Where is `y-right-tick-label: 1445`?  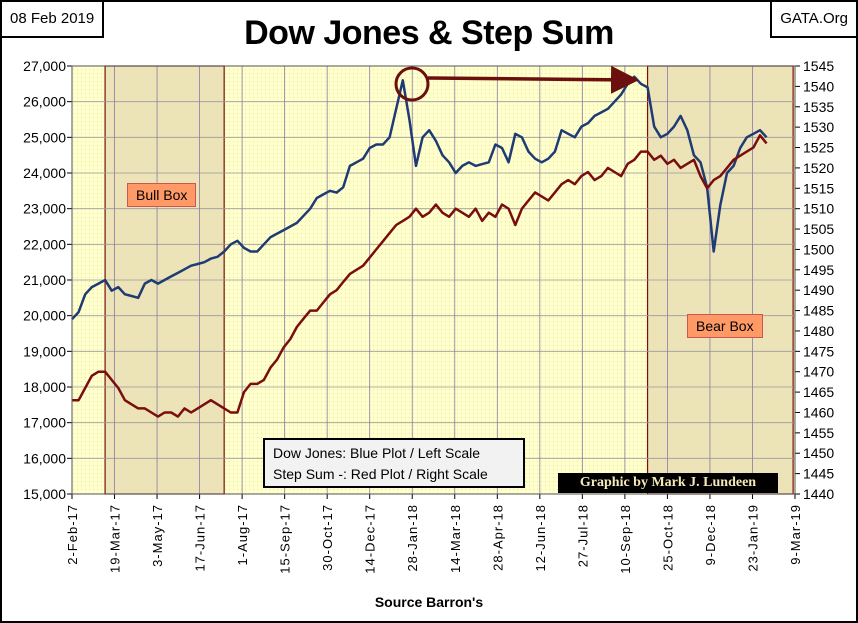 y-right-tick-label: 1445 is located at coordinates (818, 474).